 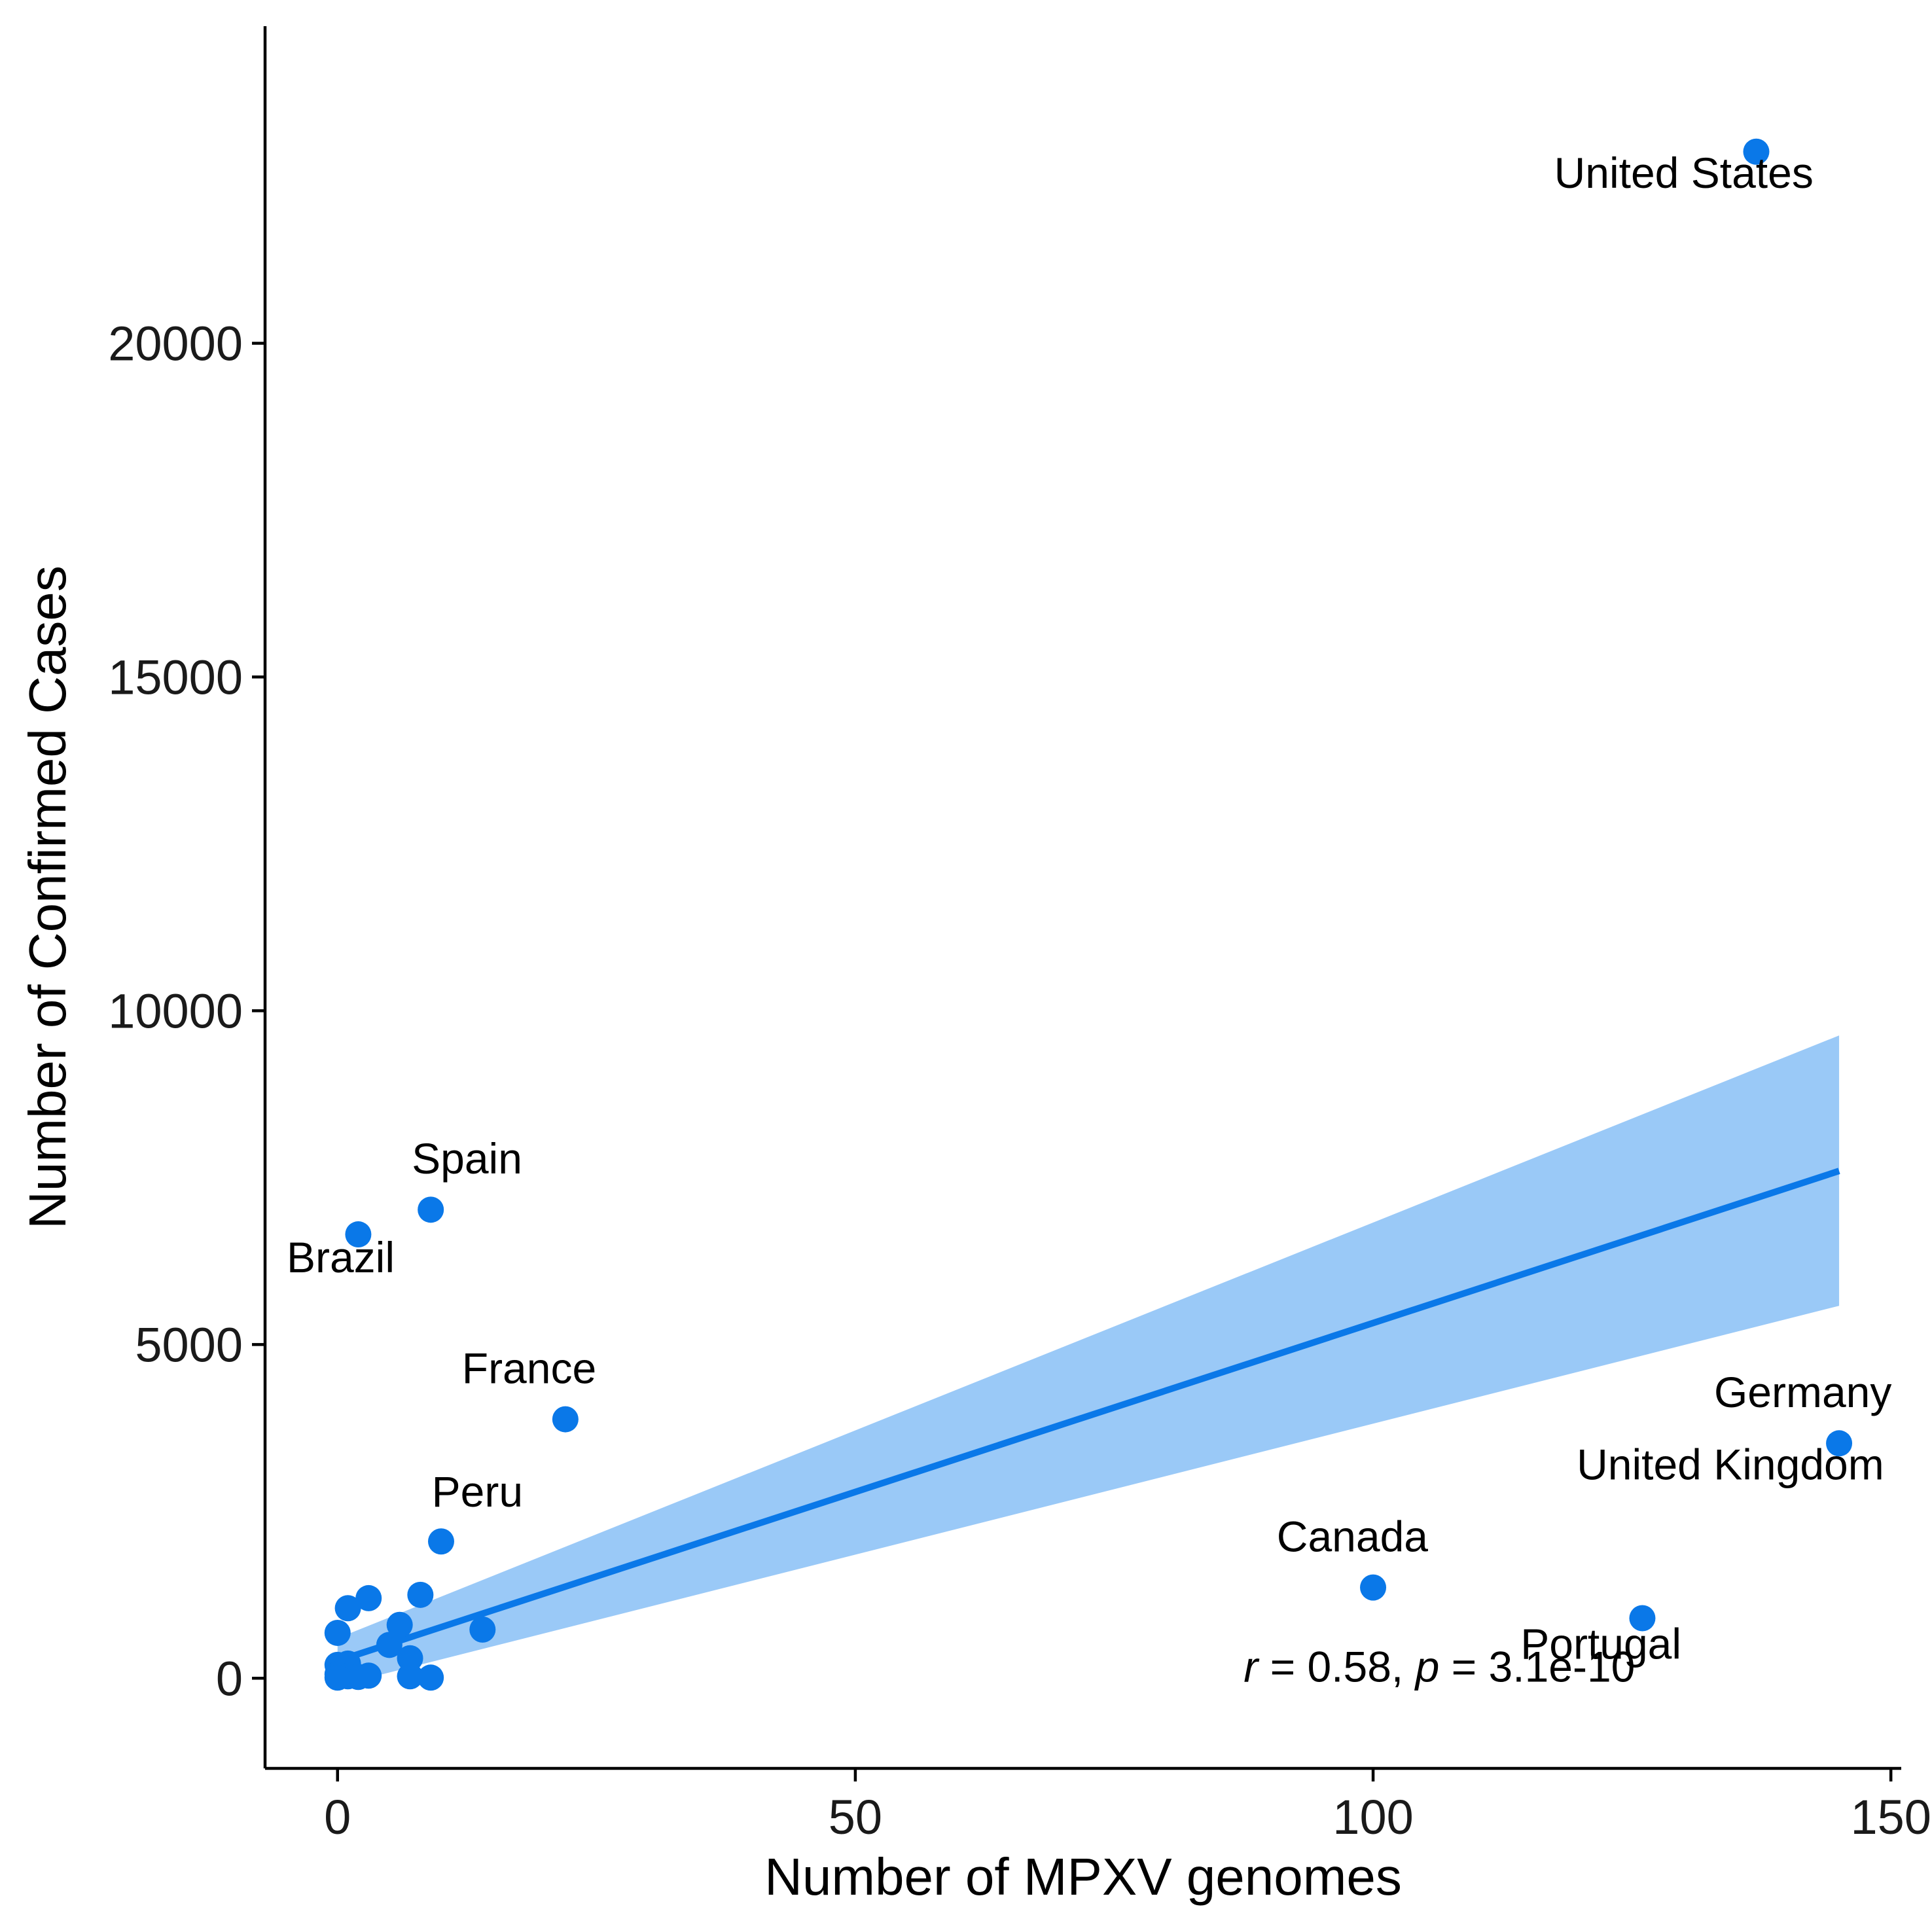 What do you see at coordinates (529, 1368) in the screenshot?
I see `point-label: France` at bounding box center [529, 1368].